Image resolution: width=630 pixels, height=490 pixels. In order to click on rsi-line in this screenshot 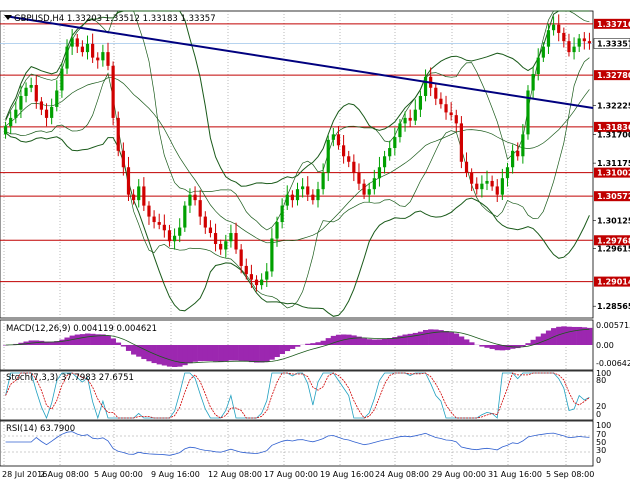, I will do `click(297, 443)`.